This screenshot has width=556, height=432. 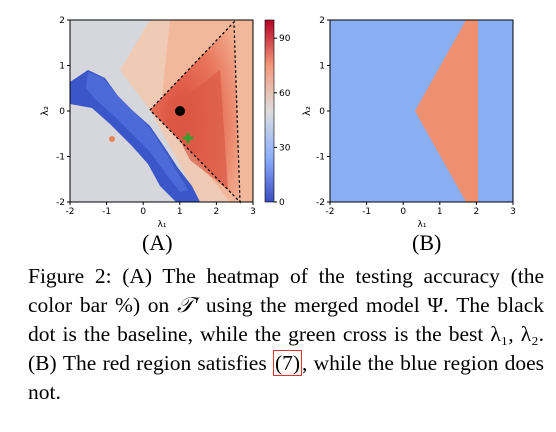 What do you see at coordinates (322, 21) in the screenshot?
I see `ytick-b-4: 2` at bounding box center [322, 21].